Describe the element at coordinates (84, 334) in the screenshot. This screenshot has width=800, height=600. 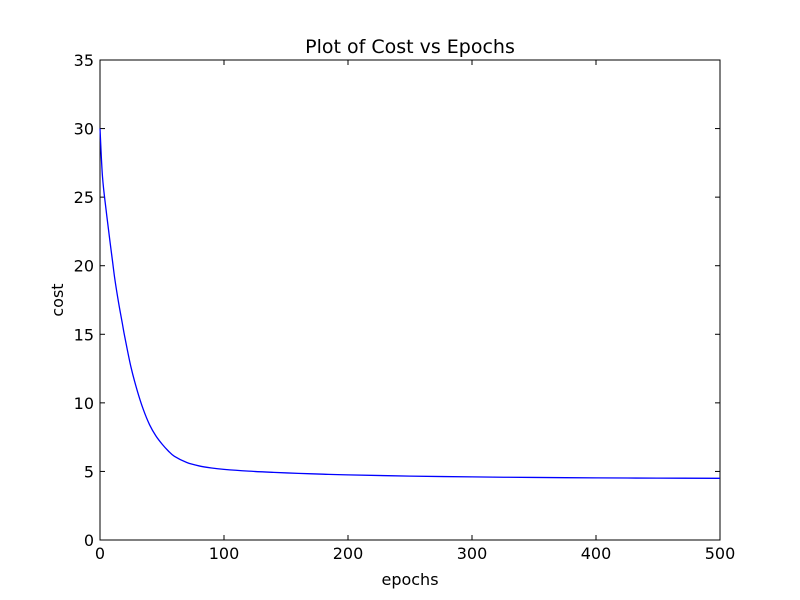
I see `y-tick-label: 15` at that location.